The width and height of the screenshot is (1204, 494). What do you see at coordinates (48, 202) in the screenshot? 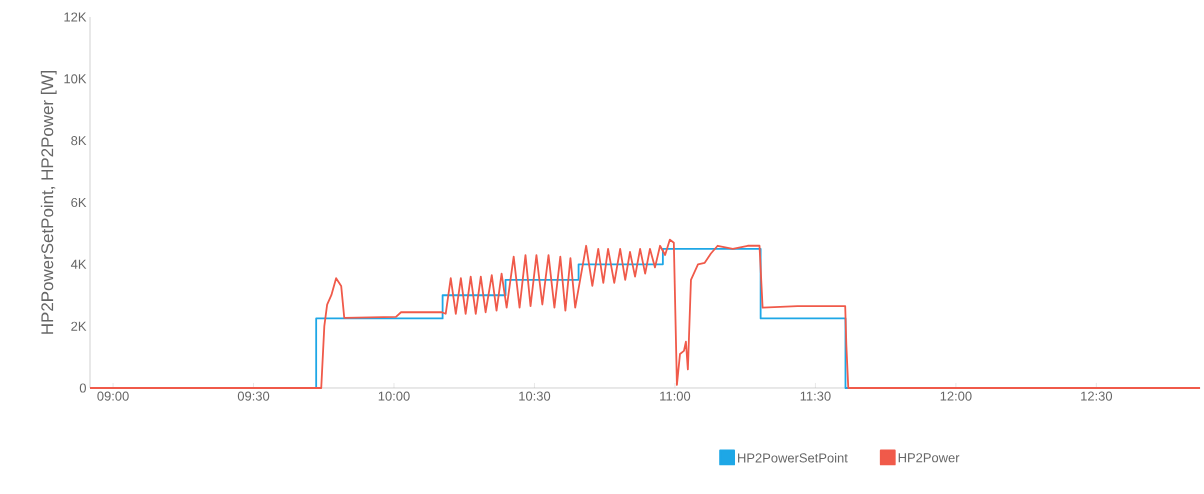
I see `y-axis-title: HP2PowerSetPoint, HP2Power [W]` at bounding box center [48, 202].